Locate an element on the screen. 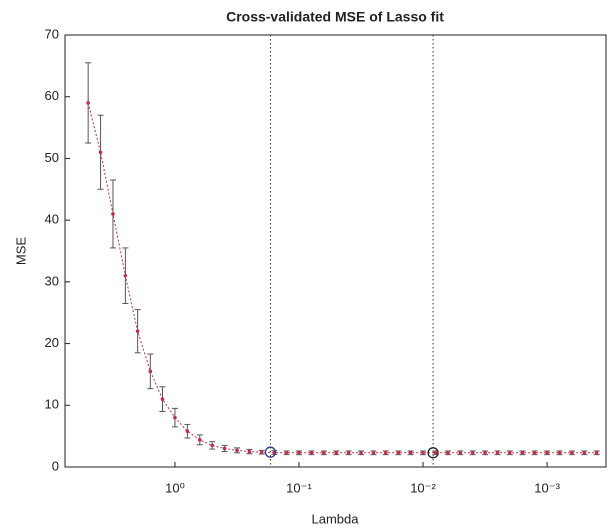  y-tick-label: 20 is located at coordinates (52, 342).